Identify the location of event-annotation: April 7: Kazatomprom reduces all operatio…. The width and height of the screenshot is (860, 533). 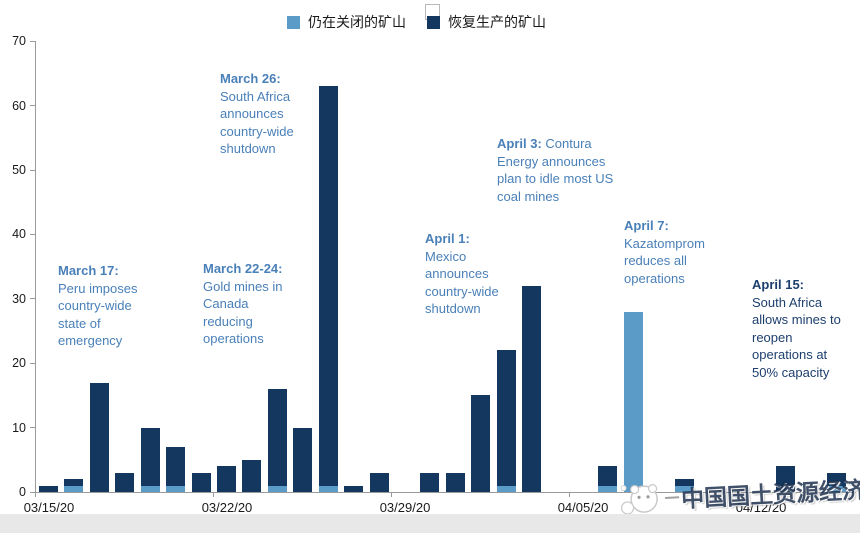
(664, 252).